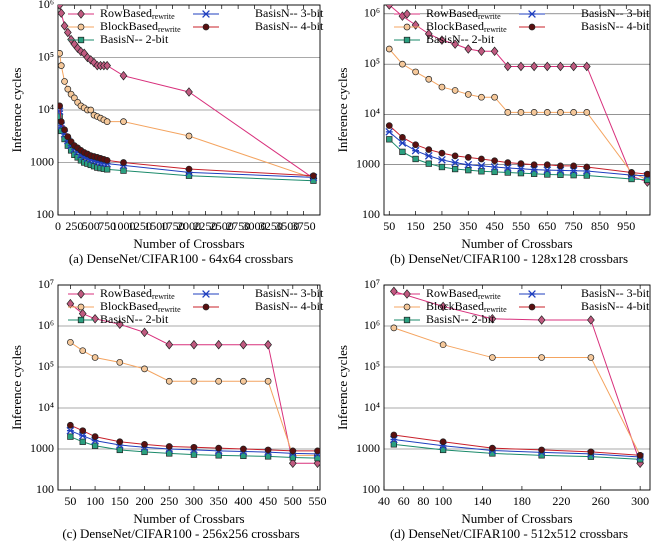  I want to click on legend-name: BasisN-- 4-bit, so click(289, 306).